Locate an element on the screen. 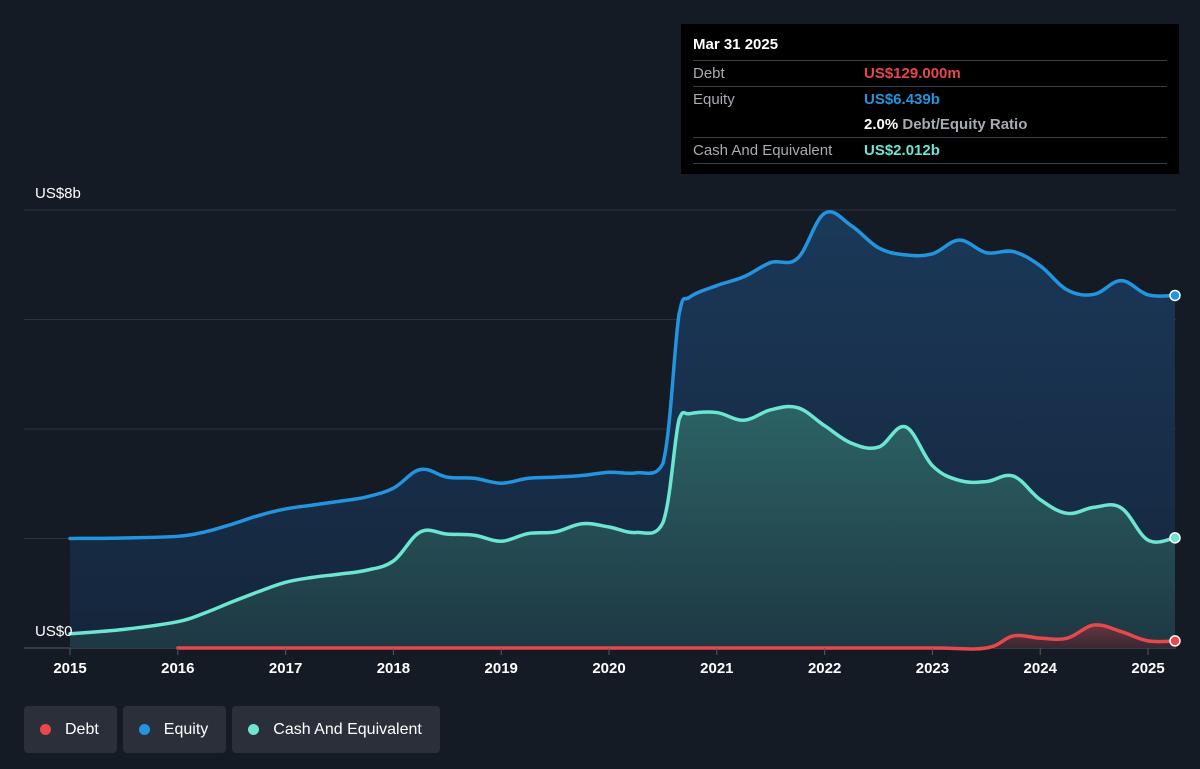 The width and height of the screenshot is (1200, 769). tooltip-row-ratio: 2.0% Debt/Equity Ratio is located at coordinates (930, 124).